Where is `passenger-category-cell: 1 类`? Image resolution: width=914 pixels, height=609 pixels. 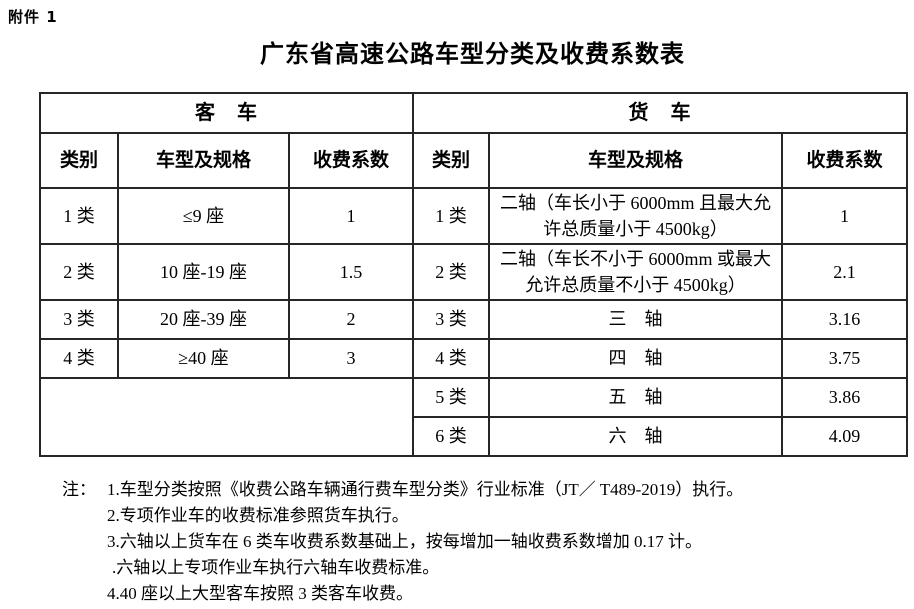
passenger-category-cell: 1 类 is located at coordinates (79, 216).